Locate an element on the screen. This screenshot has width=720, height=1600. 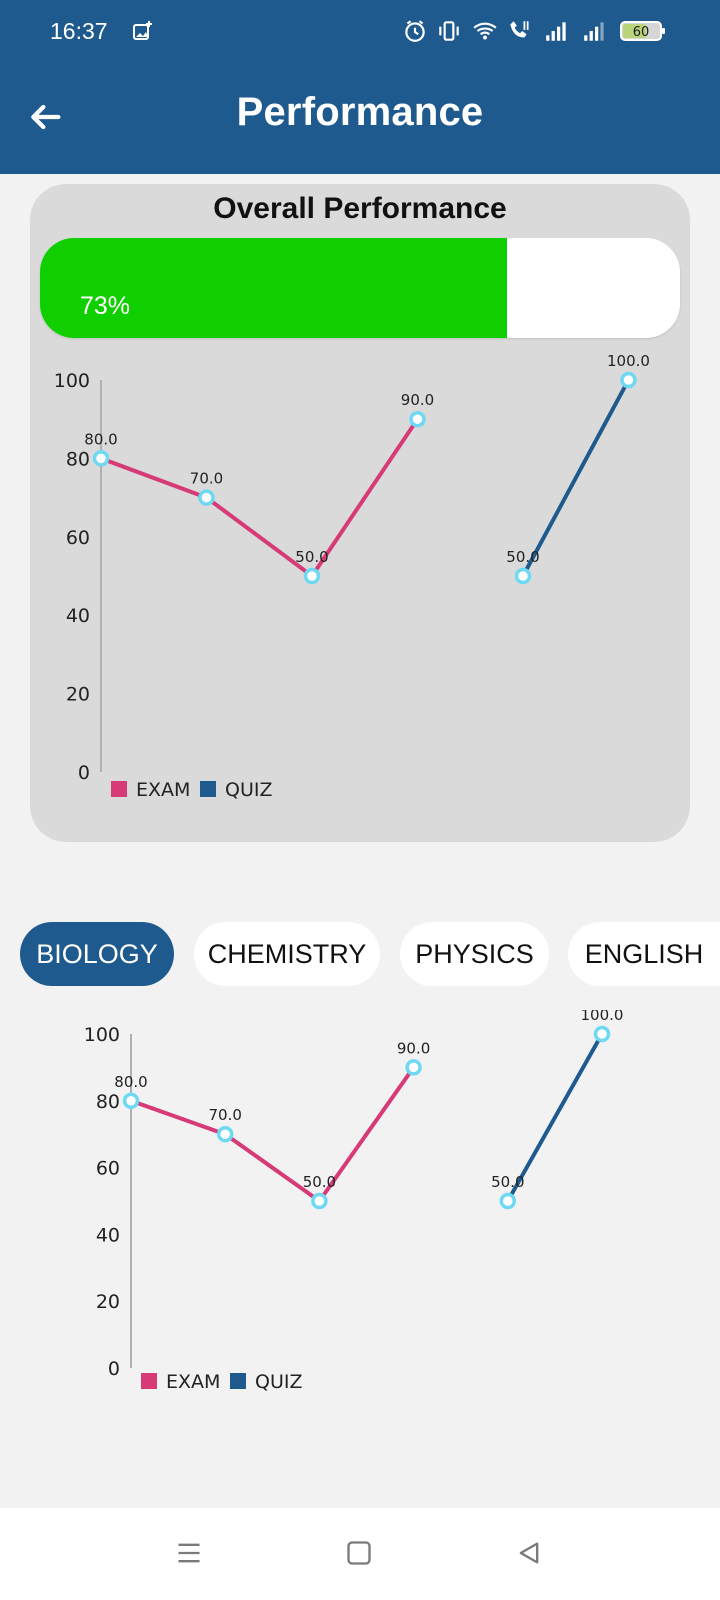
back-triangle-icon is located at coordinates (529, 1553).